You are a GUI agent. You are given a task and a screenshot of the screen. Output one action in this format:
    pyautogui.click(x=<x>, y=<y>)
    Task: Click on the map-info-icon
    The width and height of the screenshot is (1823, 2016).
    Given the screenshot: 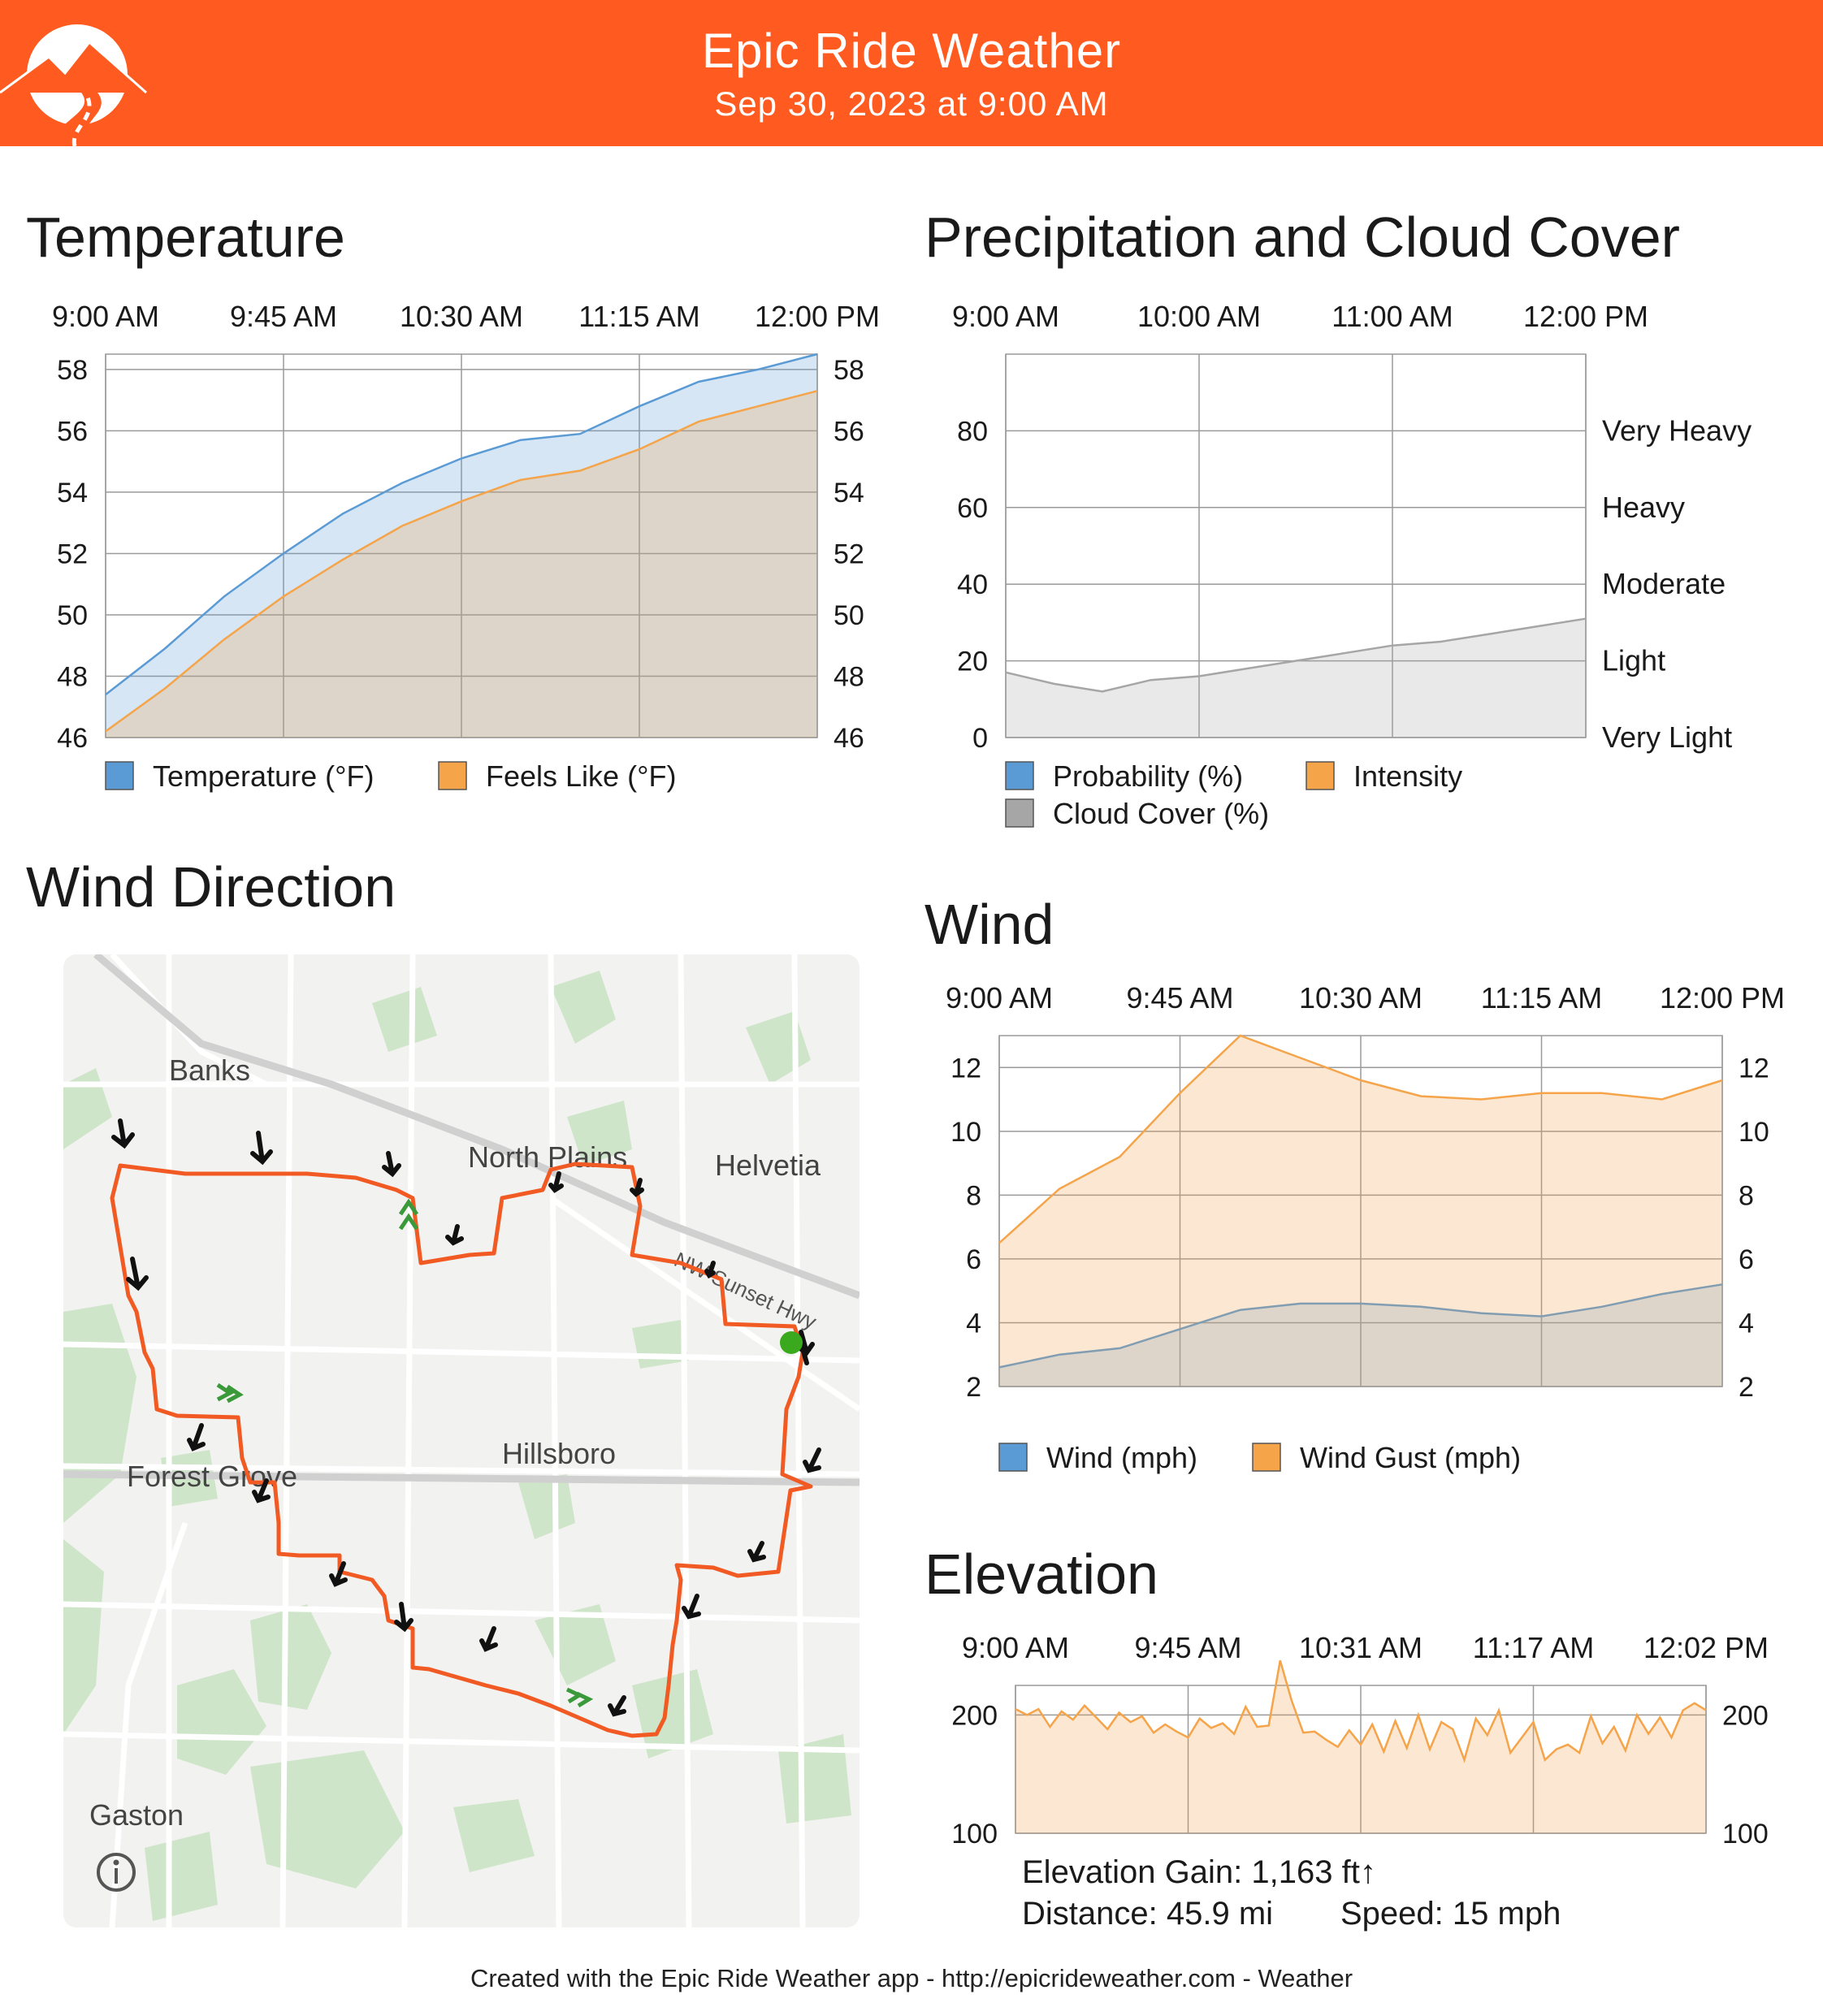 What is the action you would take?
    pyautogui.click(x=116, y=1873)
    